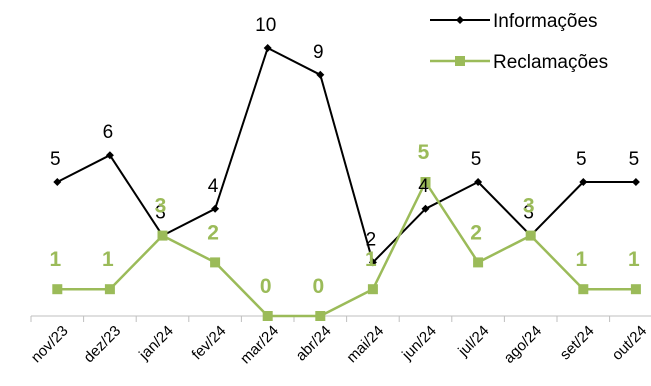  What do you see at coordinates (419, 343) in the screenshot?
I see `x-tick-label: jun/24` at bounding box center [419, 343].